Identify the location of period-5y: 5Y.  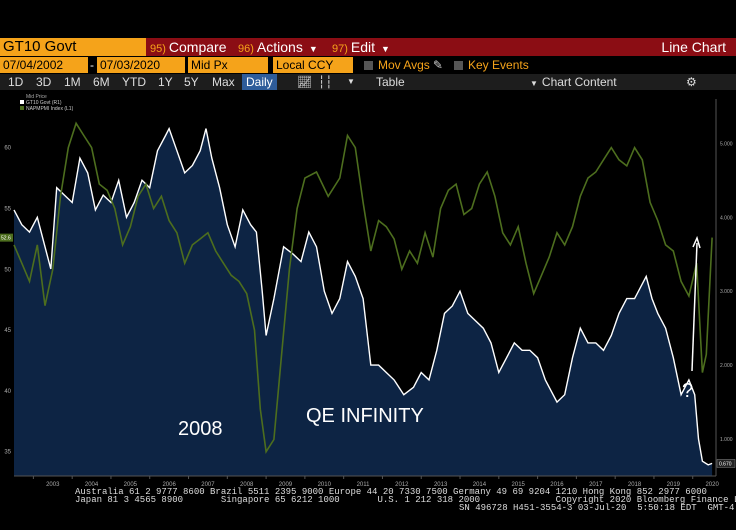
(191, 82).